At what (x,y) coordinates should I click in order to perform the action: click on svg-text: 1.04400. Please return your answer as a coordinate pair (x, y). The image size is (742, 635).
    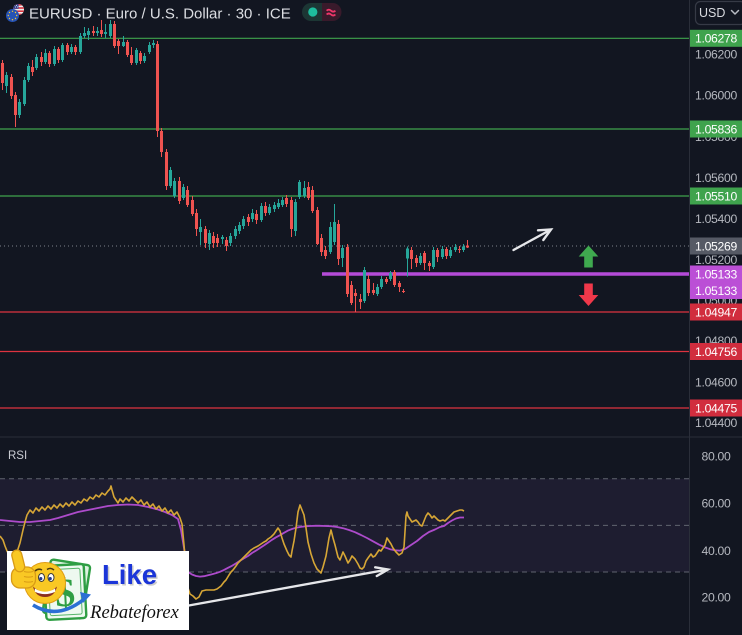
    Looking at the image, I should click on (716, 423).